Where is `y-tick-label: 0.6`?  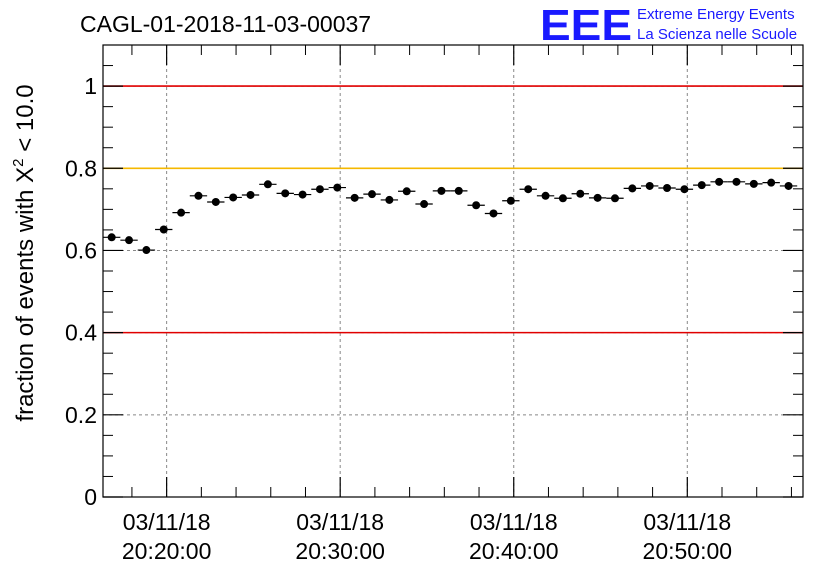
y-tick-label: 0.6 is located at coordinates (81, 250).